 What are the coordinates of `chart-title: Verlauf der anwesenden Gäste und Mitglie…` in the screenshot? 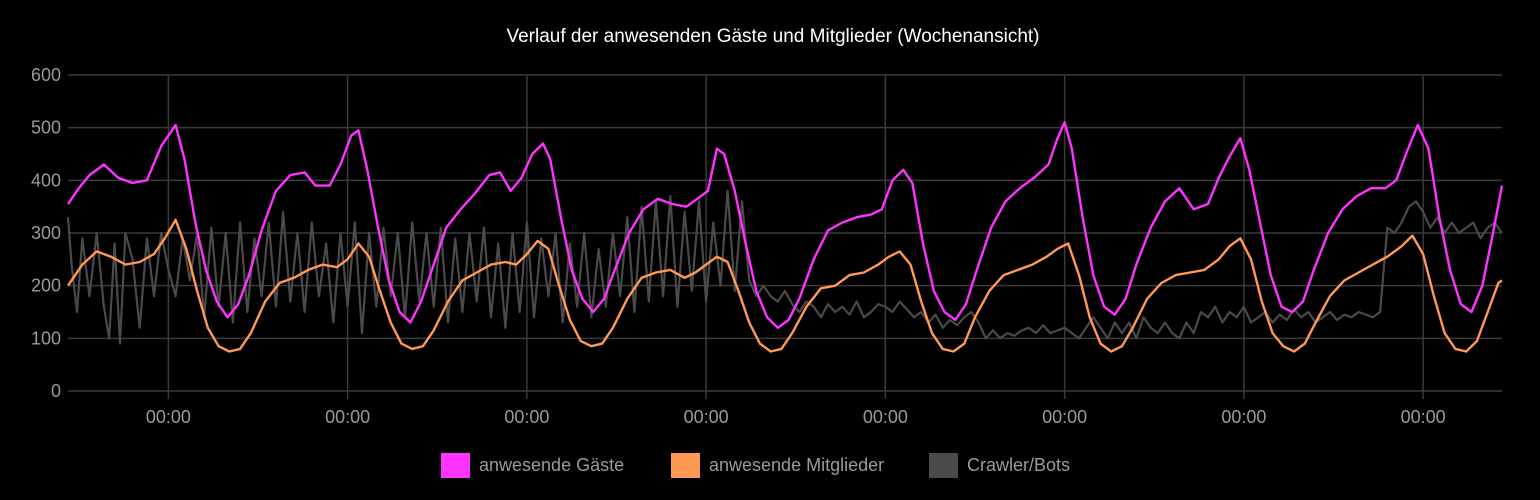 It's located at (772, 36).